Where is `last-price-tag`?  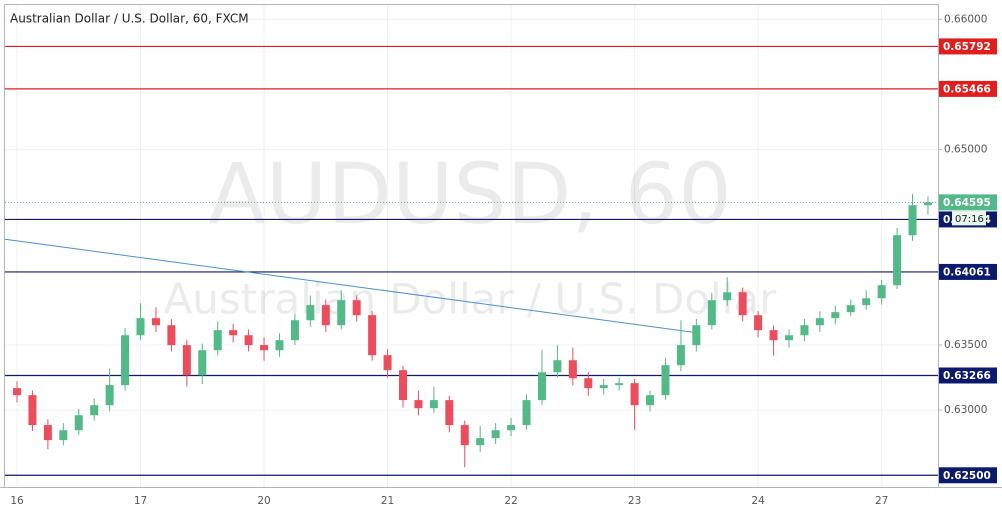 last-price-tag is located at coordinates (968, 202).